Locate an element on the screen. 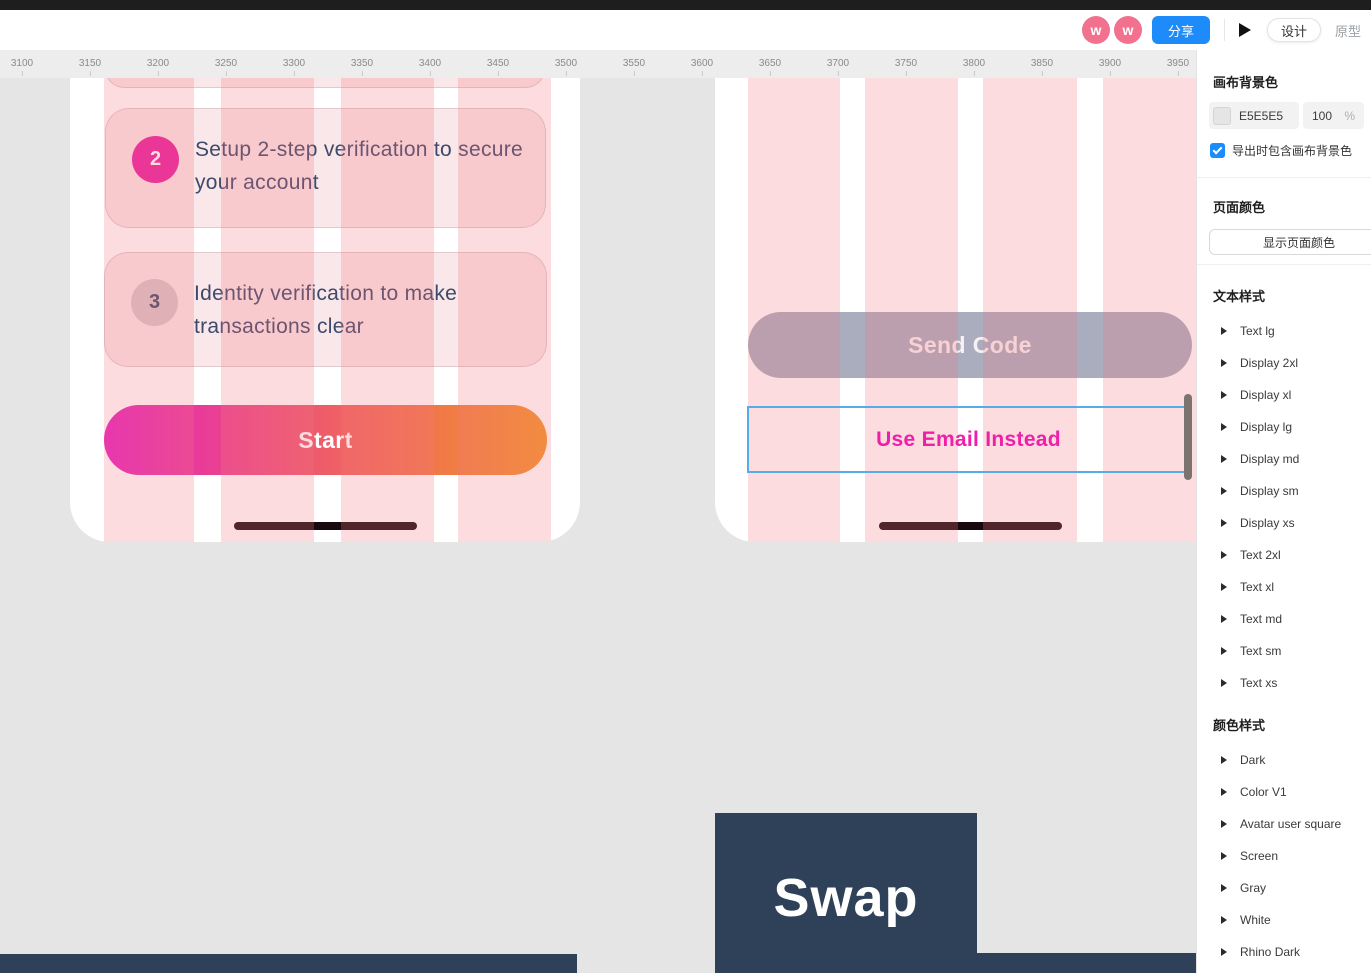  step-card-partial is located at coordinates (325, 83).